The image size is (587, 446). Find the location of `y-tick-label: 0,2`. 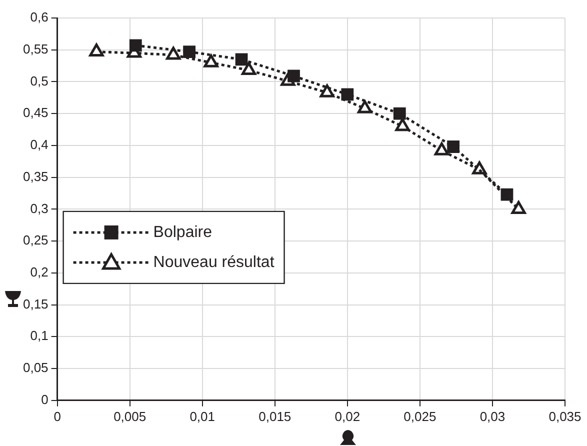

y-tick-label: 0,2 is located at coordinates (39, 272).